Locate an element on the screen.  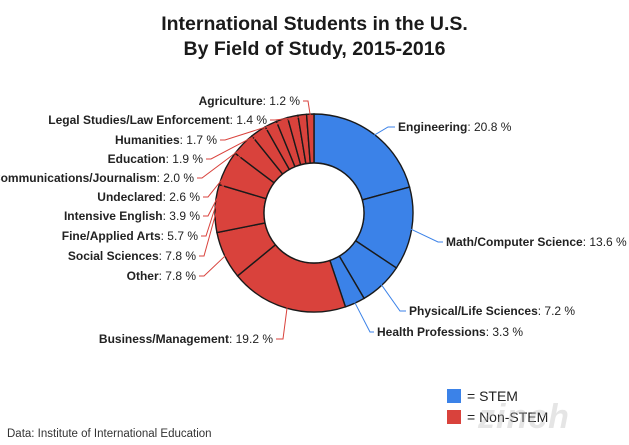
slice-label-intensive-english: Intensive English: 3.9 % is located at coordinates (132, 216).